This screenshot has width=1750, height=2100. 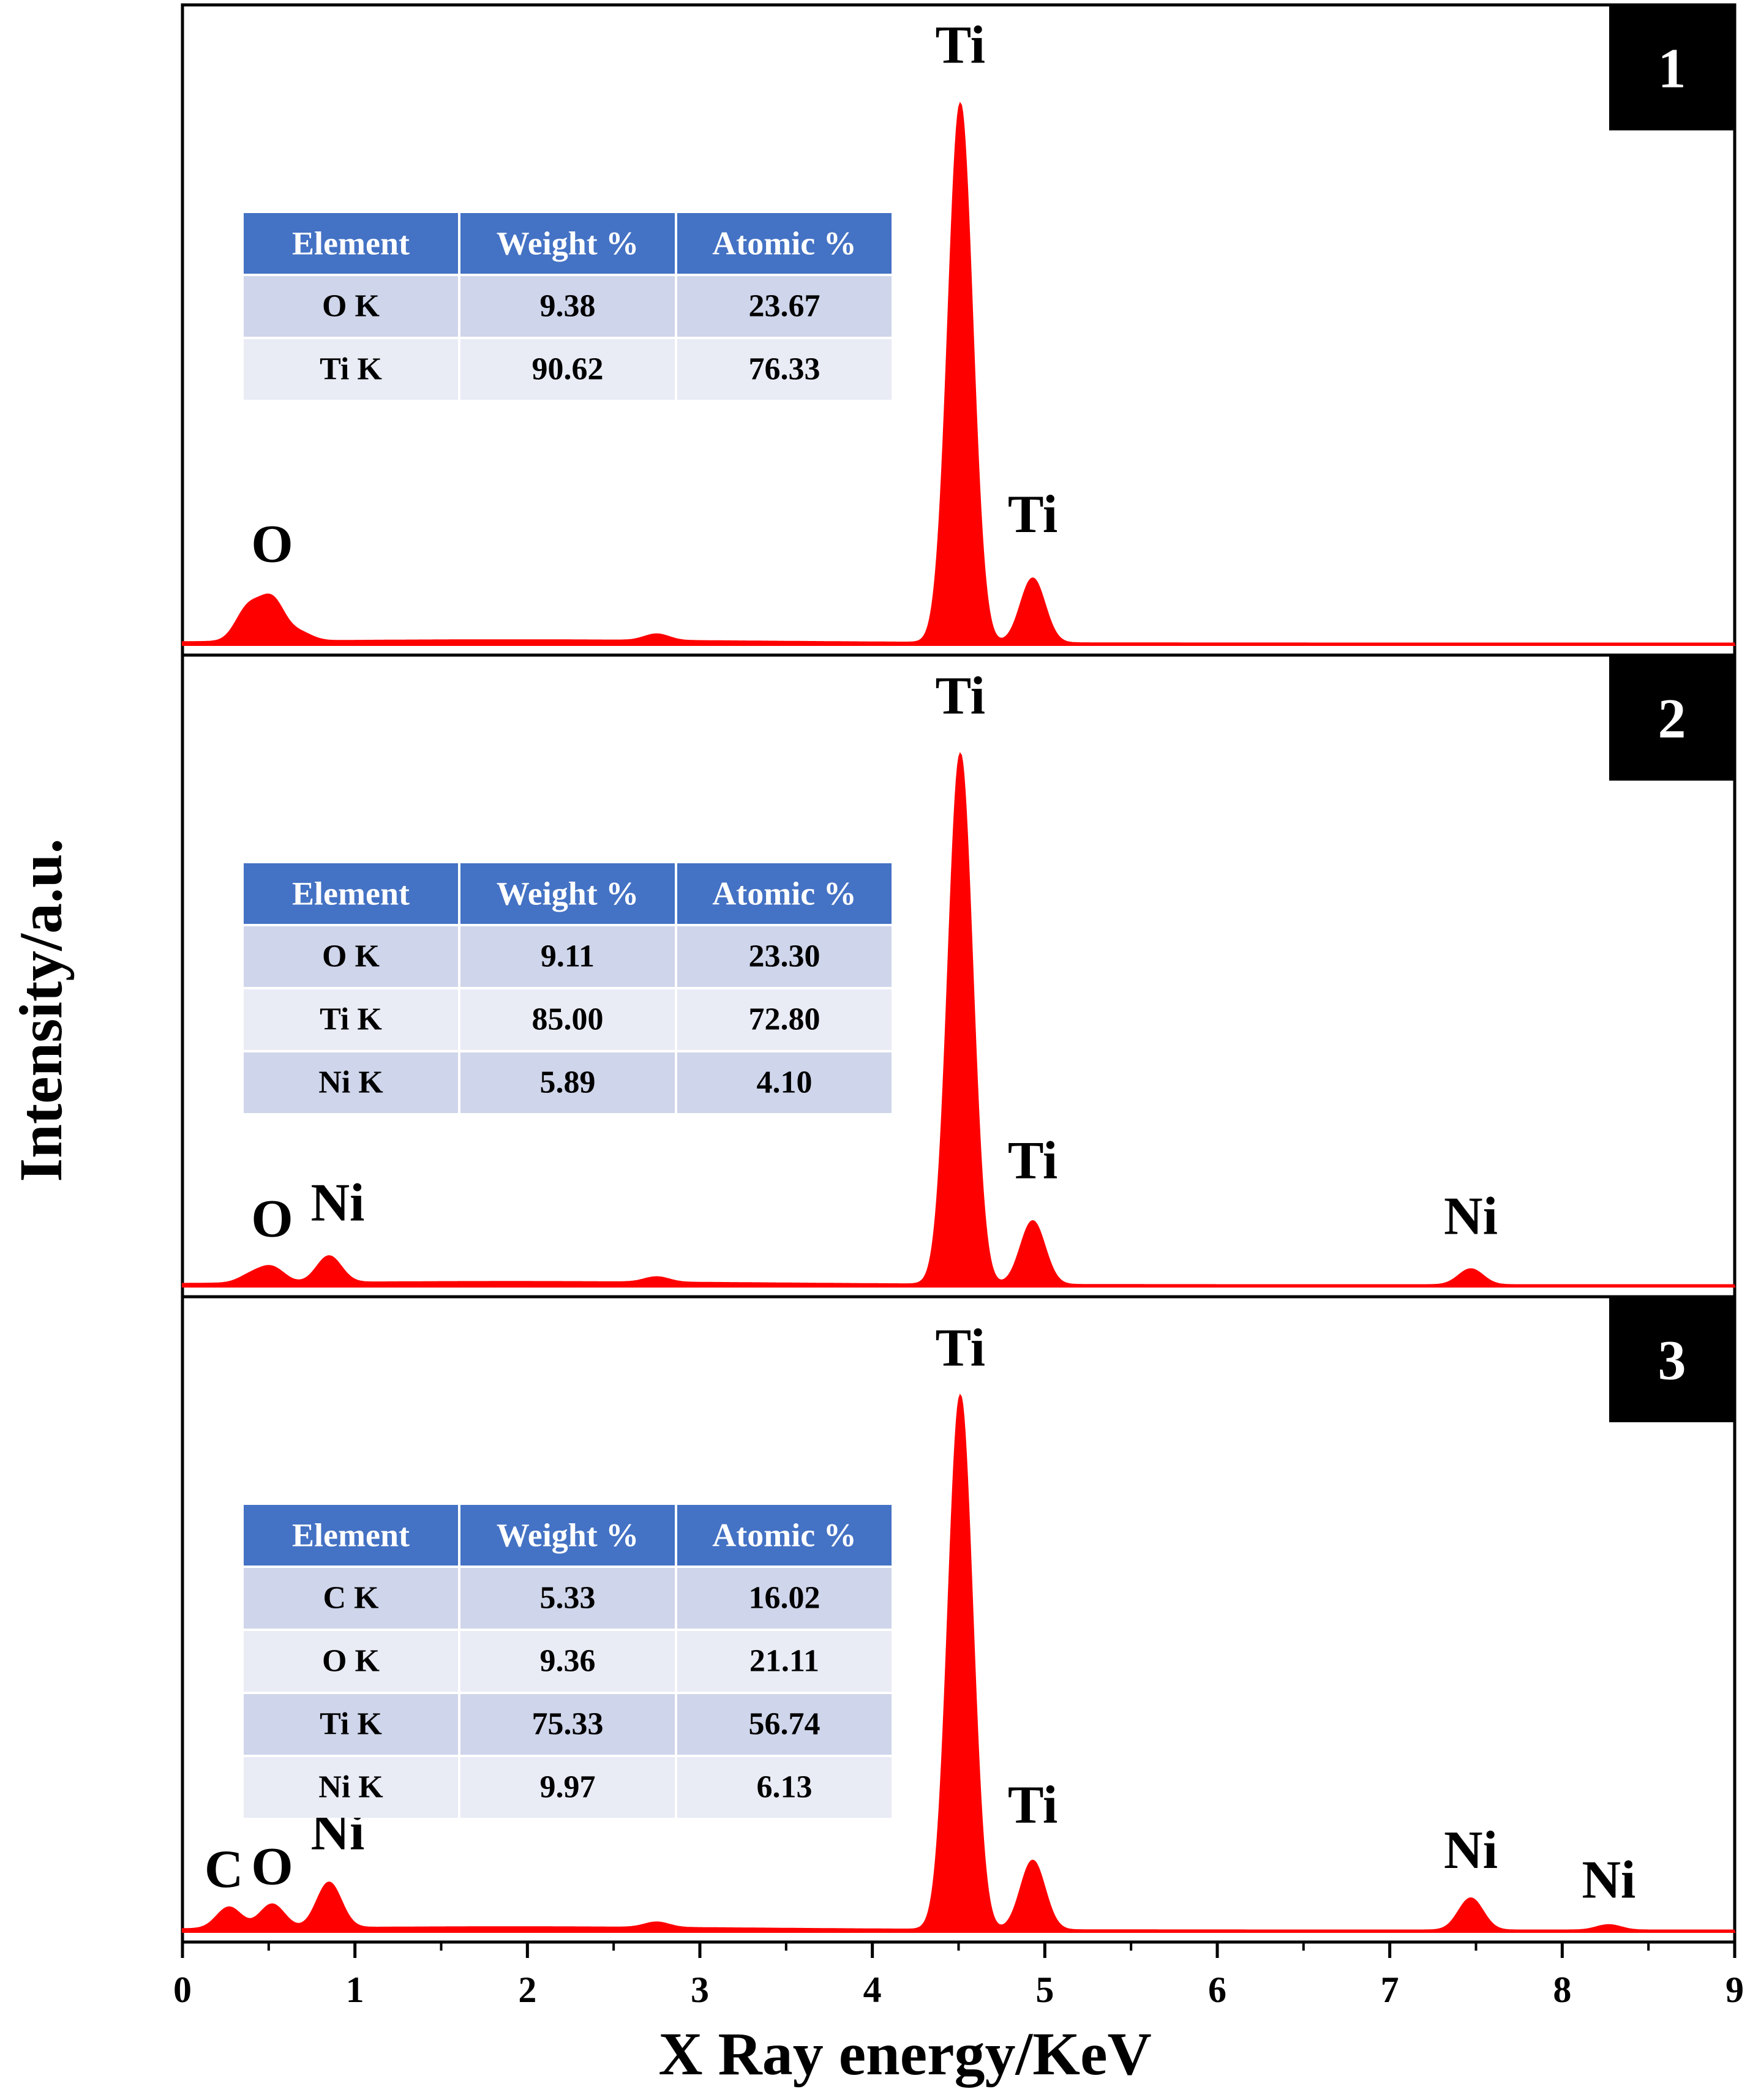 I want to click on x-tick-label: 7, so click(x=1390, y=1990).